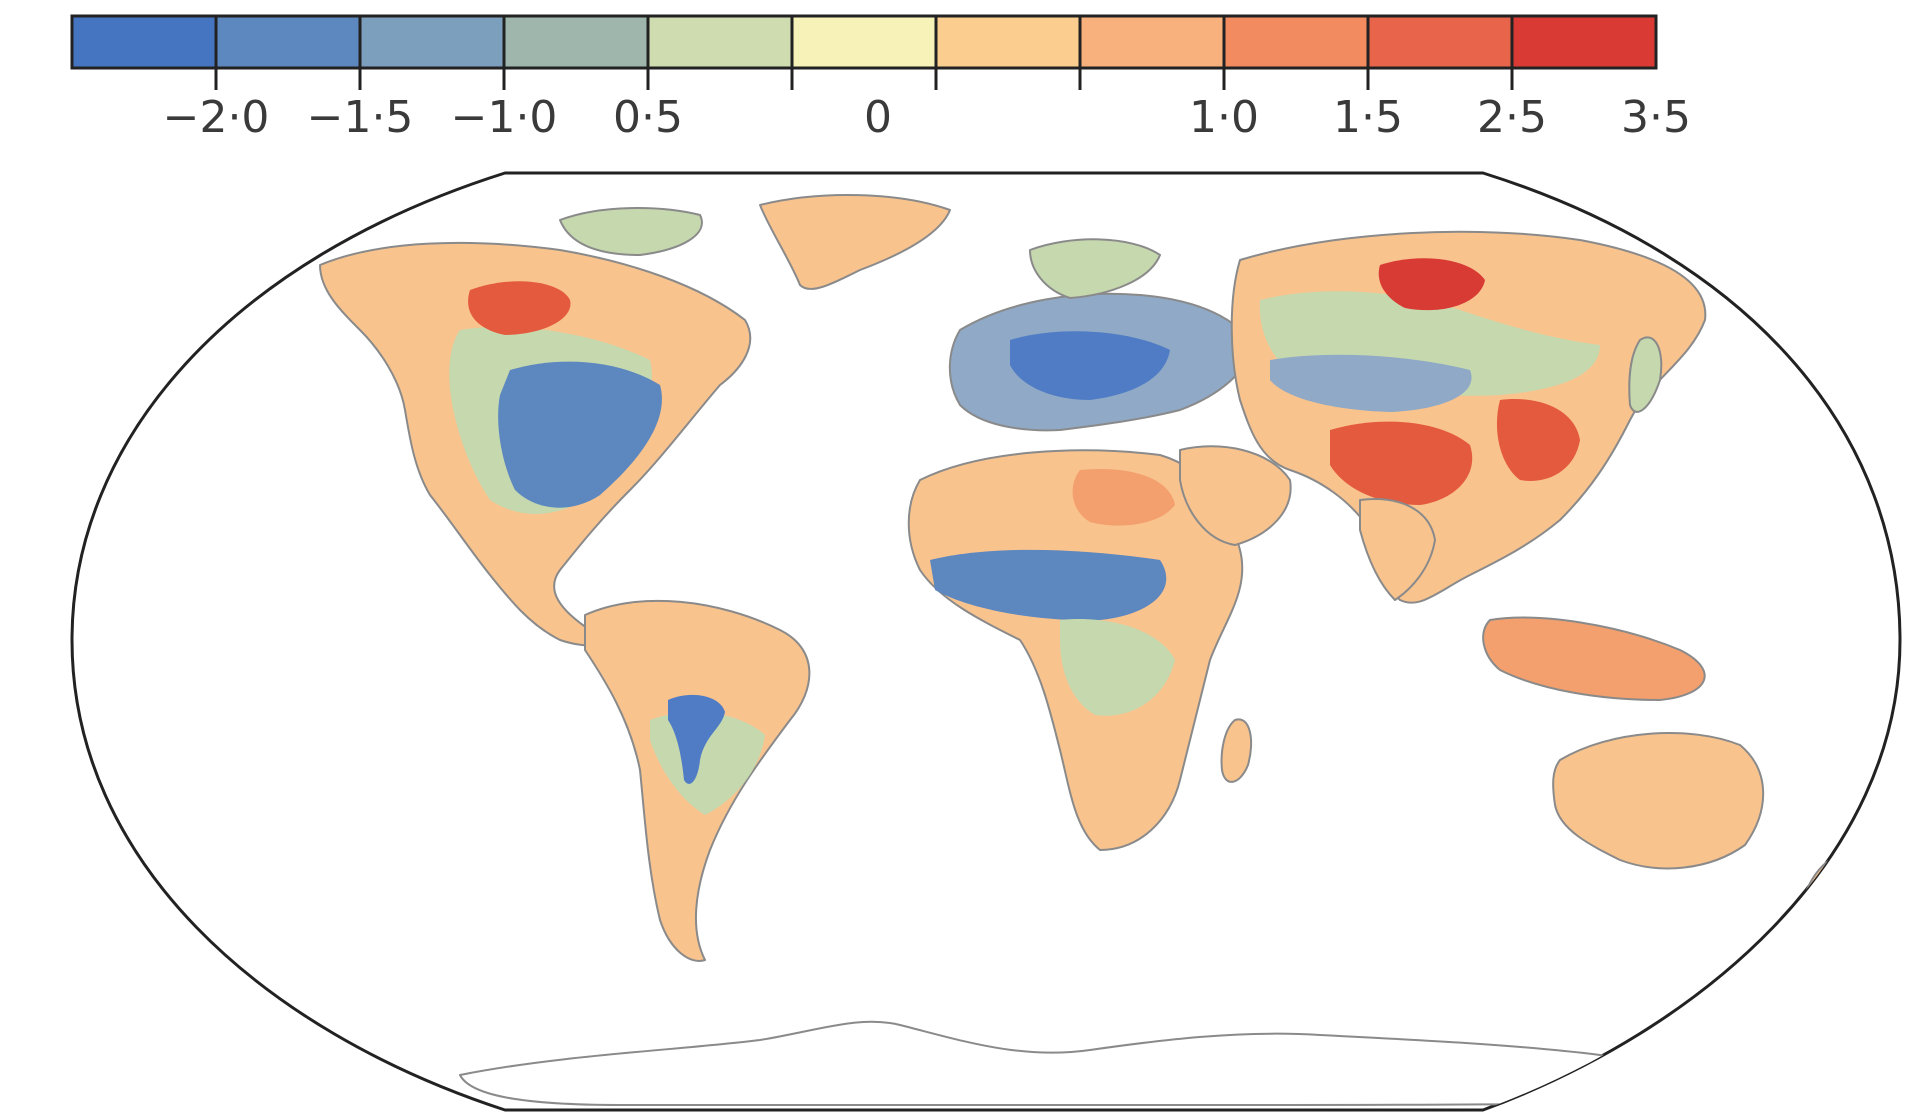 This screenshot has height=1113, width=1920. I want to click on australia, so click(1658, 801).